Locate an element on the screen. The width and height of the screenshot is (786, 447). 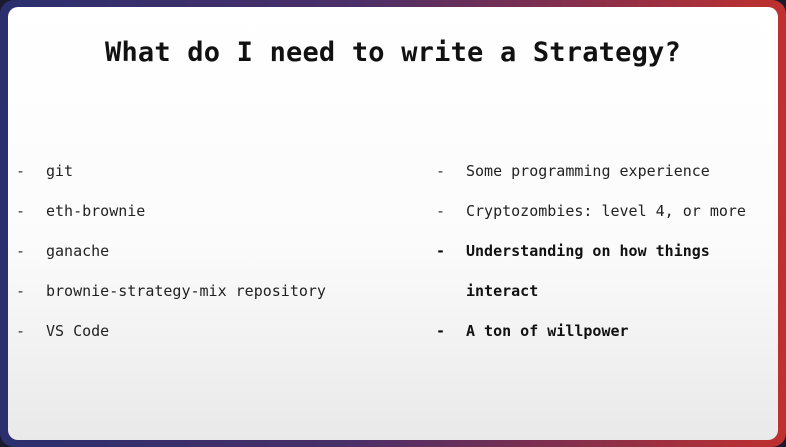
list-item: - A ton of willpower is located at coordinates (607, 331).